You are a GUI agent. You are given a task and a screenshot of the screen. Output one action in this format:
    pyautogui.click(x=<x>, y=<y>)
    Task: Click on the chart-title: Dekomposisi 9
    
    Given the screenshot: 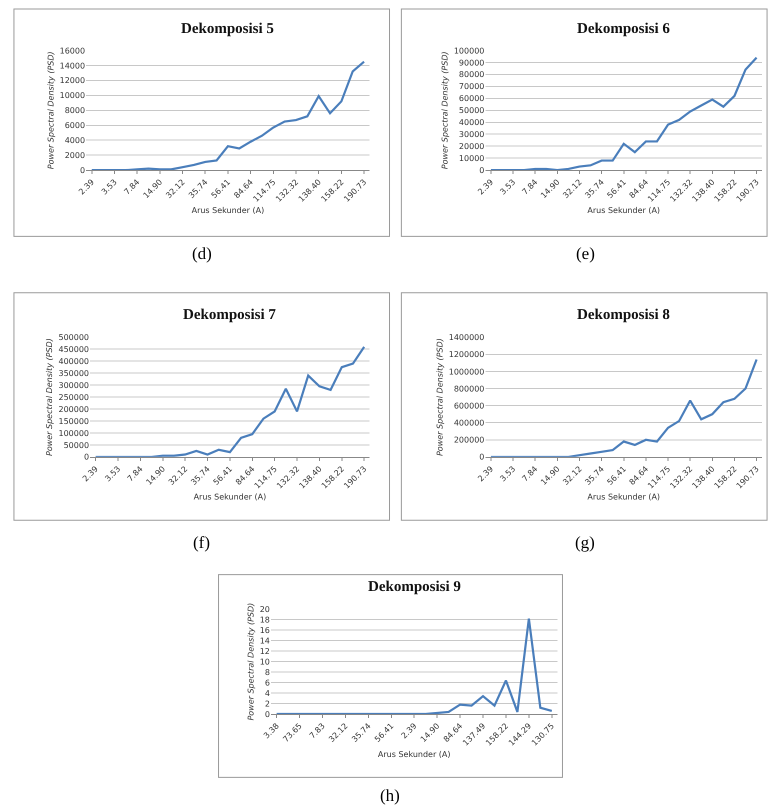 What is the action you would take?
    pyautogui.click(x=414, y=587)
    